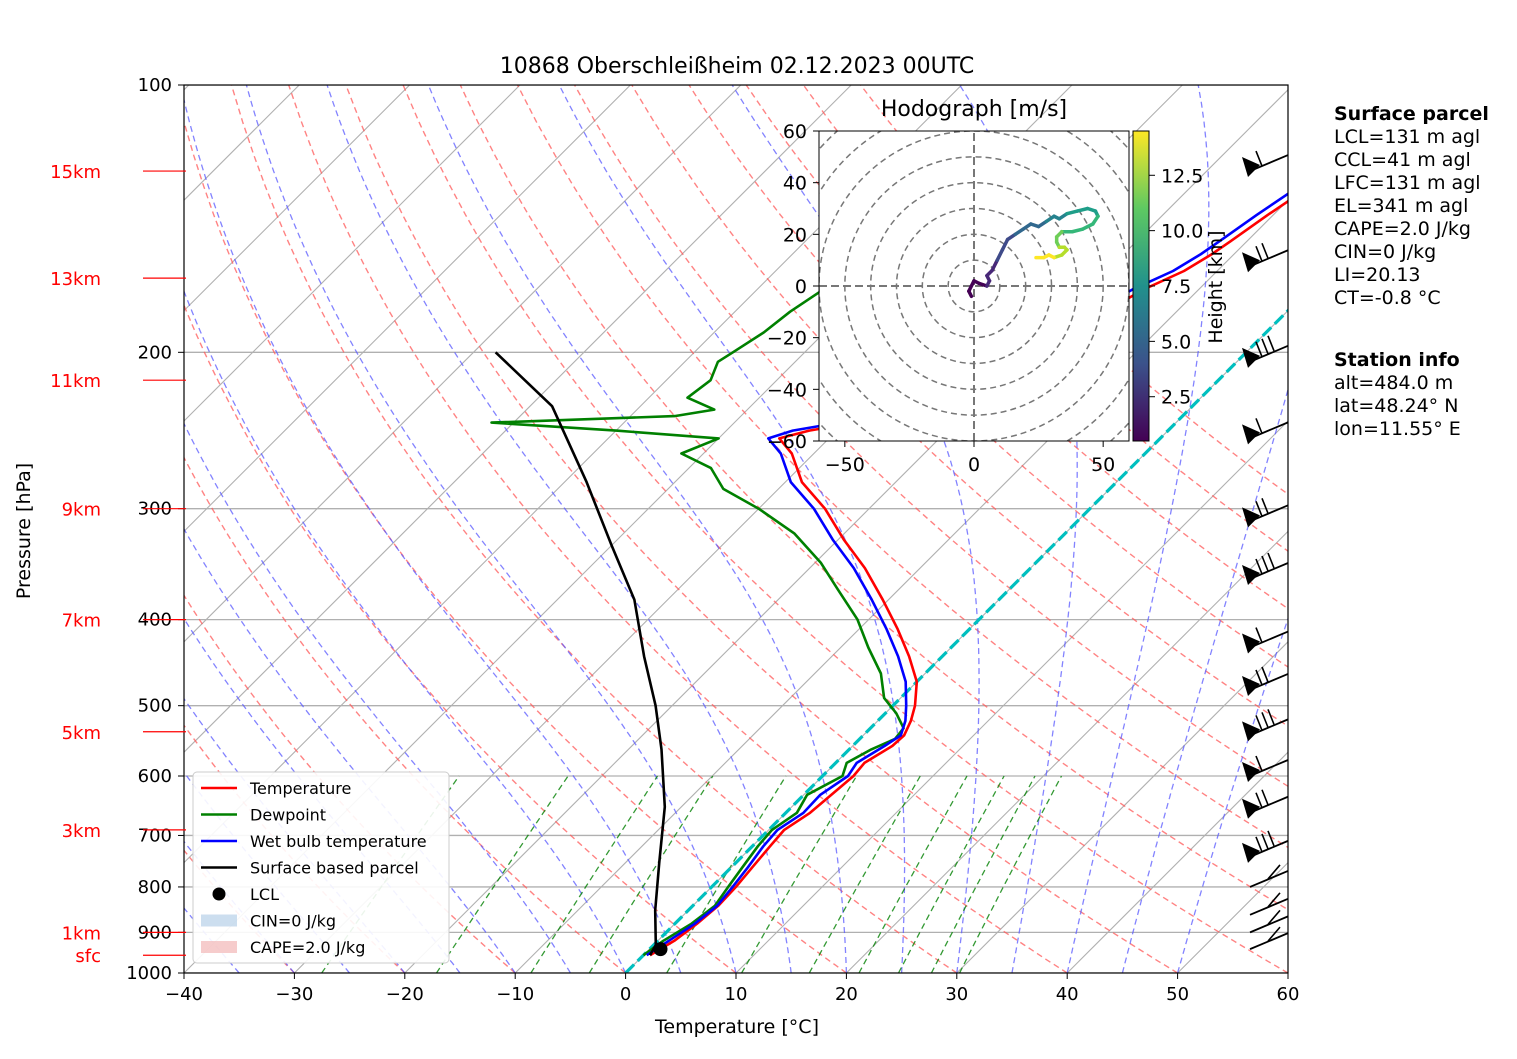 The image size is (1517, 1059). I want to click on colorbar-tick-label: 10.0, so click(1182, 232).